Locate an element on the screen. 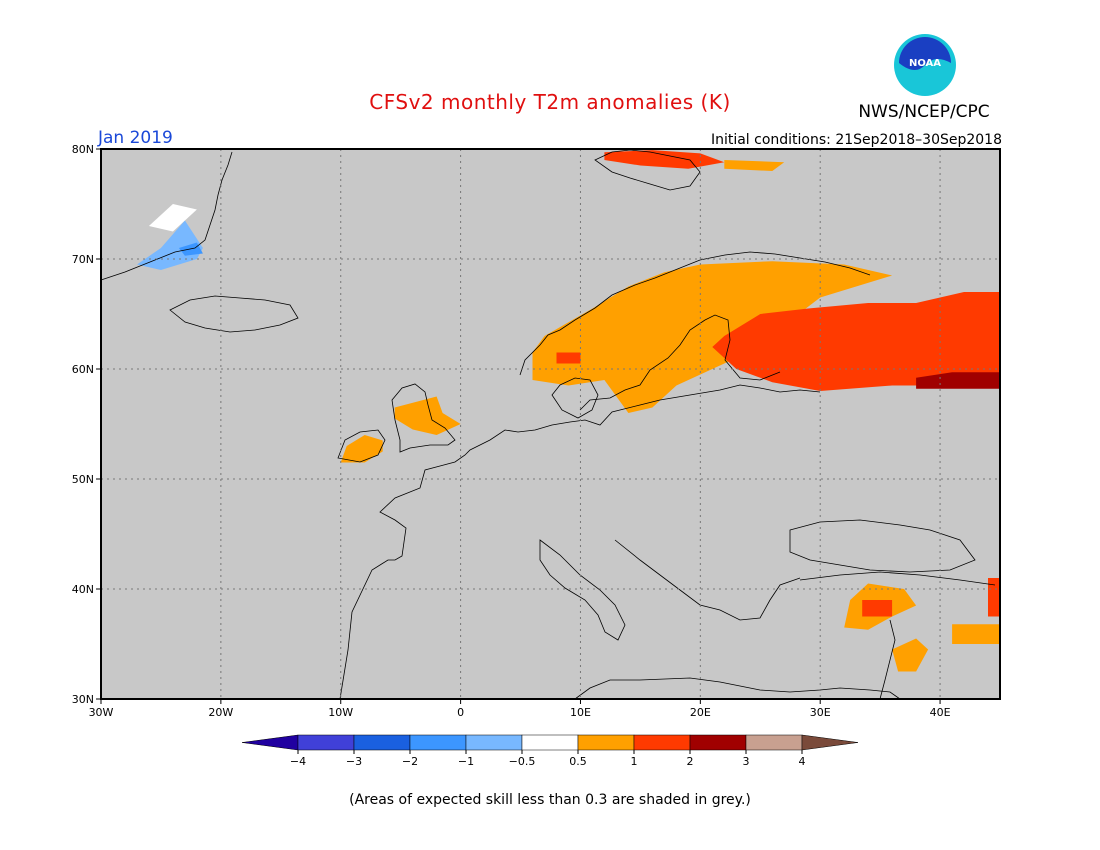  lat-tick-label: 60N is located at coordinates (83, 369).